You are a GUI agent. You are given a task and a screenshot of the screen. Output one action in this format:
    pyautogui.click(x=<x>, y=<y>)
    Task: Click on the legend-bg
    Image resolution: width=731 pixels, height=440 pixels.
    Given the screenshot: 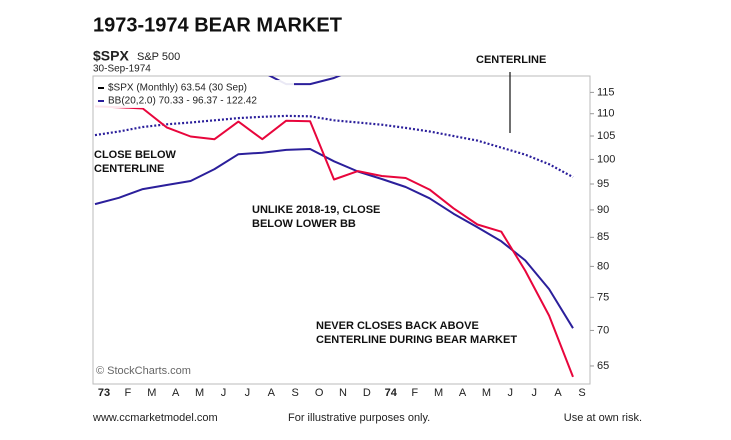 What is the action you would take?
    pyautogui.click(x=194, y=94)
    